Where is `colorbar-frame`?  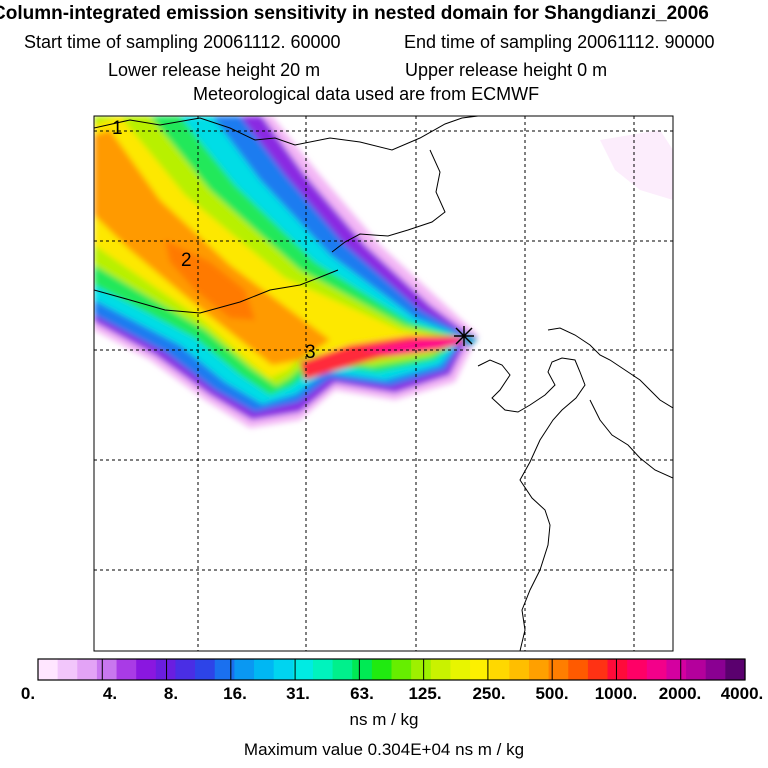
colorbar-frame is located at coordinates (391, 669).